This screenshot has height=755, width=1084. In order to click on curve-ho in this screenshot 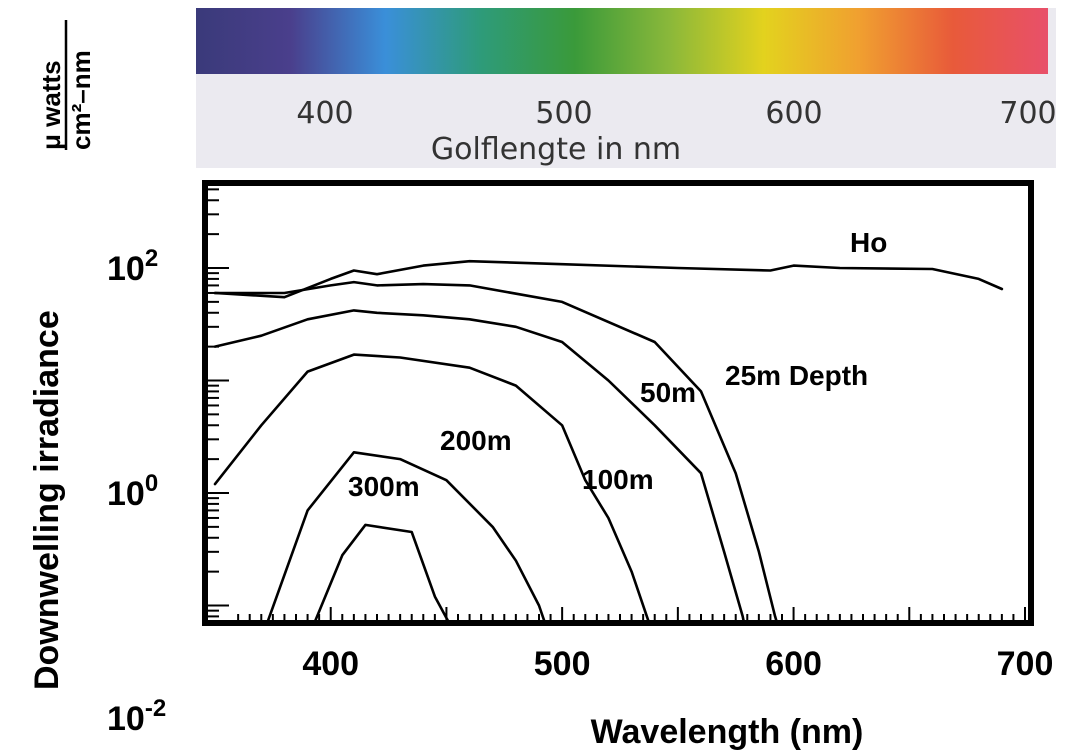, I will do `click(608, 279)`.